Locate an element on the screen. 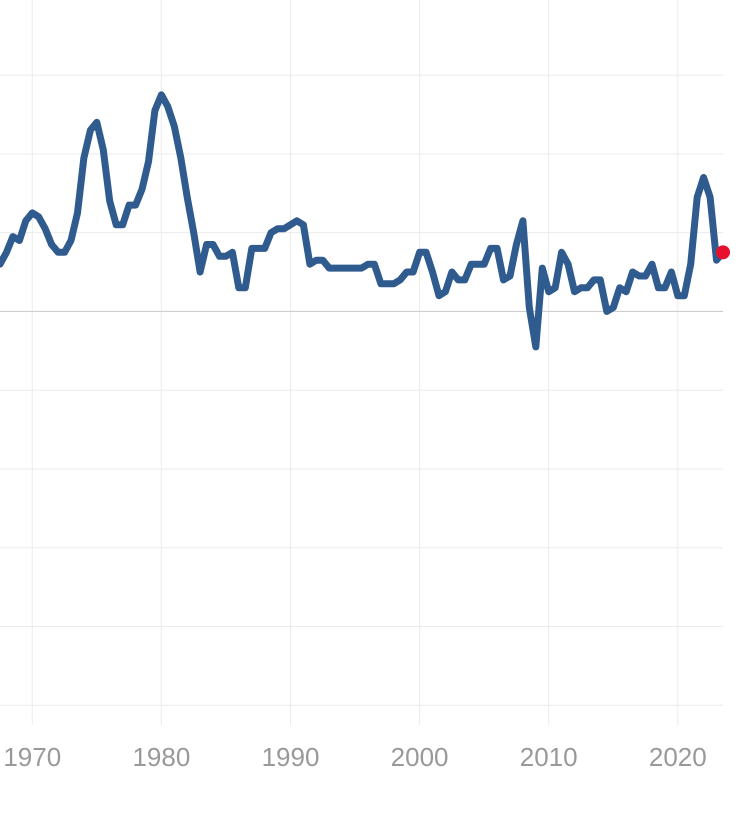  x-tick-label: 2010 is located at coordinates (549, 757).